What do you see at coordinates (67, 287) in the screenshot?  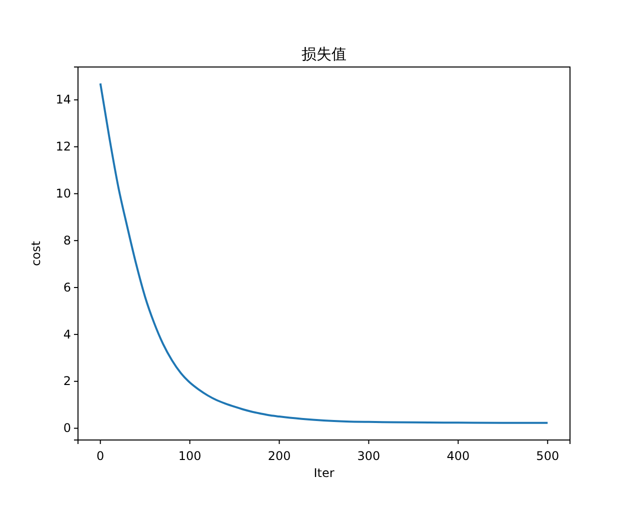 I see `y-tick-label: 6` at bounding box center [67, 287].